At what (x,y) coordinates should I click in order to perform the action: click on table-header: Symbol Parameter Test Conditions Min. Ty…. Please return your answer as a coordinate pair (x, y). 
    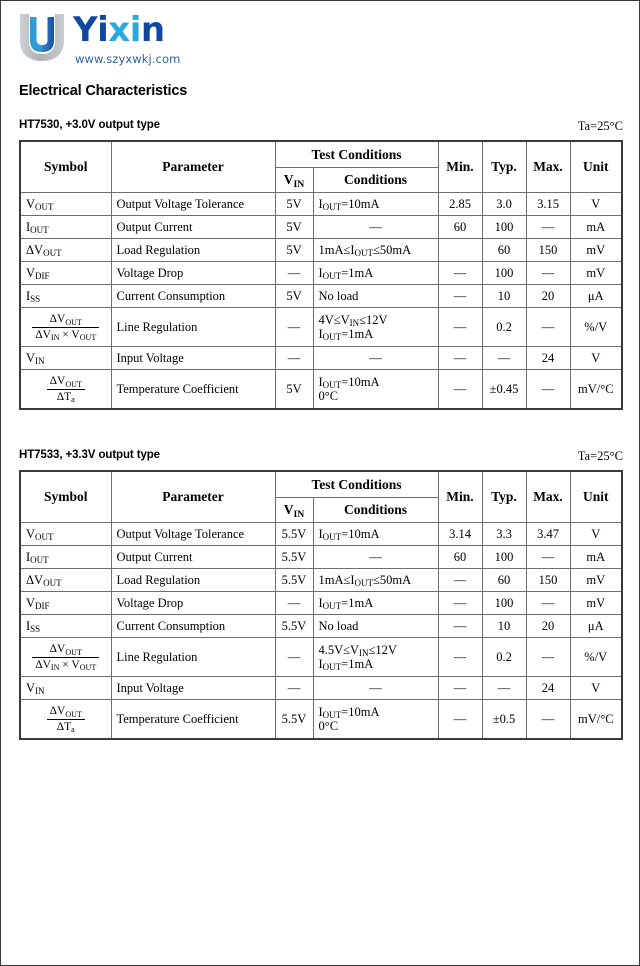
    Looking at the image, I should click on (321, 166).